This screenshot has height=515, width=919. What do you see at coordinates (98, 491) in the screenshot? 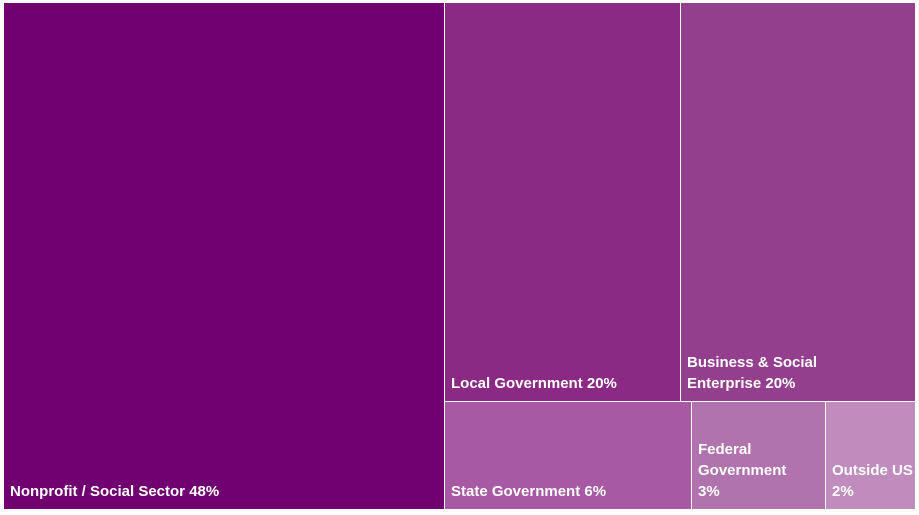
I see `tile-label-text: Nonprofit / Social Sector` at bounding box center [98, 491].